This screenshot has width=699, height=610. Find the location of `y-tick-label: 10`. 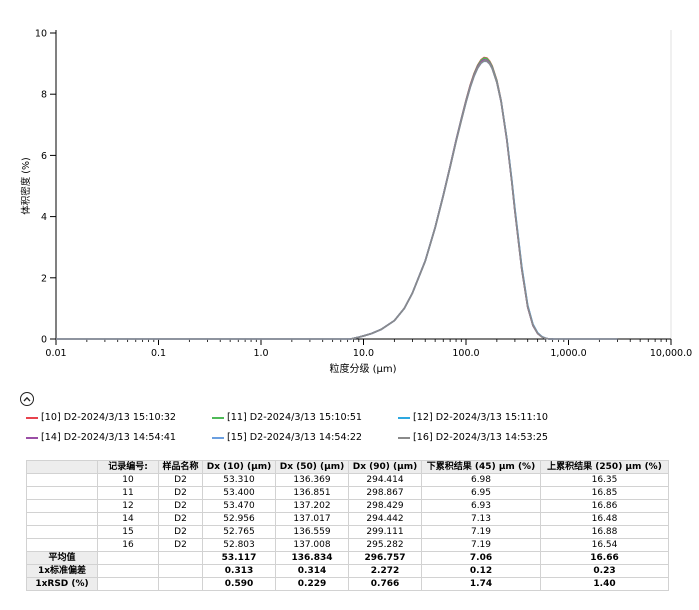

y-tick-label: 10 is located at coordinates (41, 34).